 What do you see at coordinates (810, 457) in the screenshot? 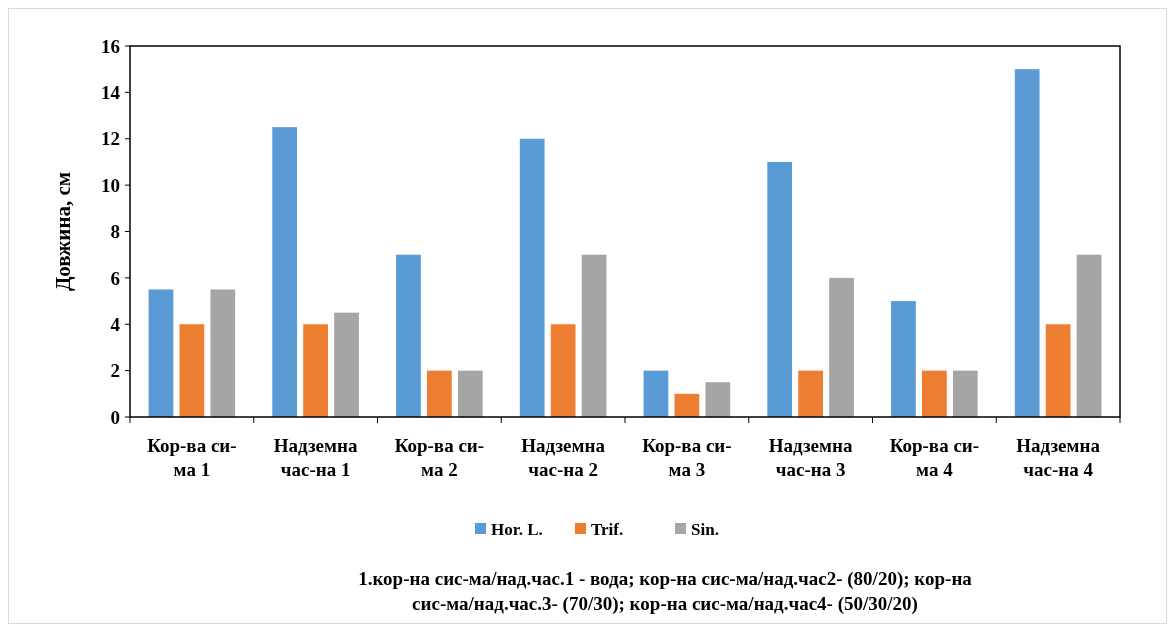
I see `x-tick-label: Надземна час-на 3` at bounding box center [810, 457].